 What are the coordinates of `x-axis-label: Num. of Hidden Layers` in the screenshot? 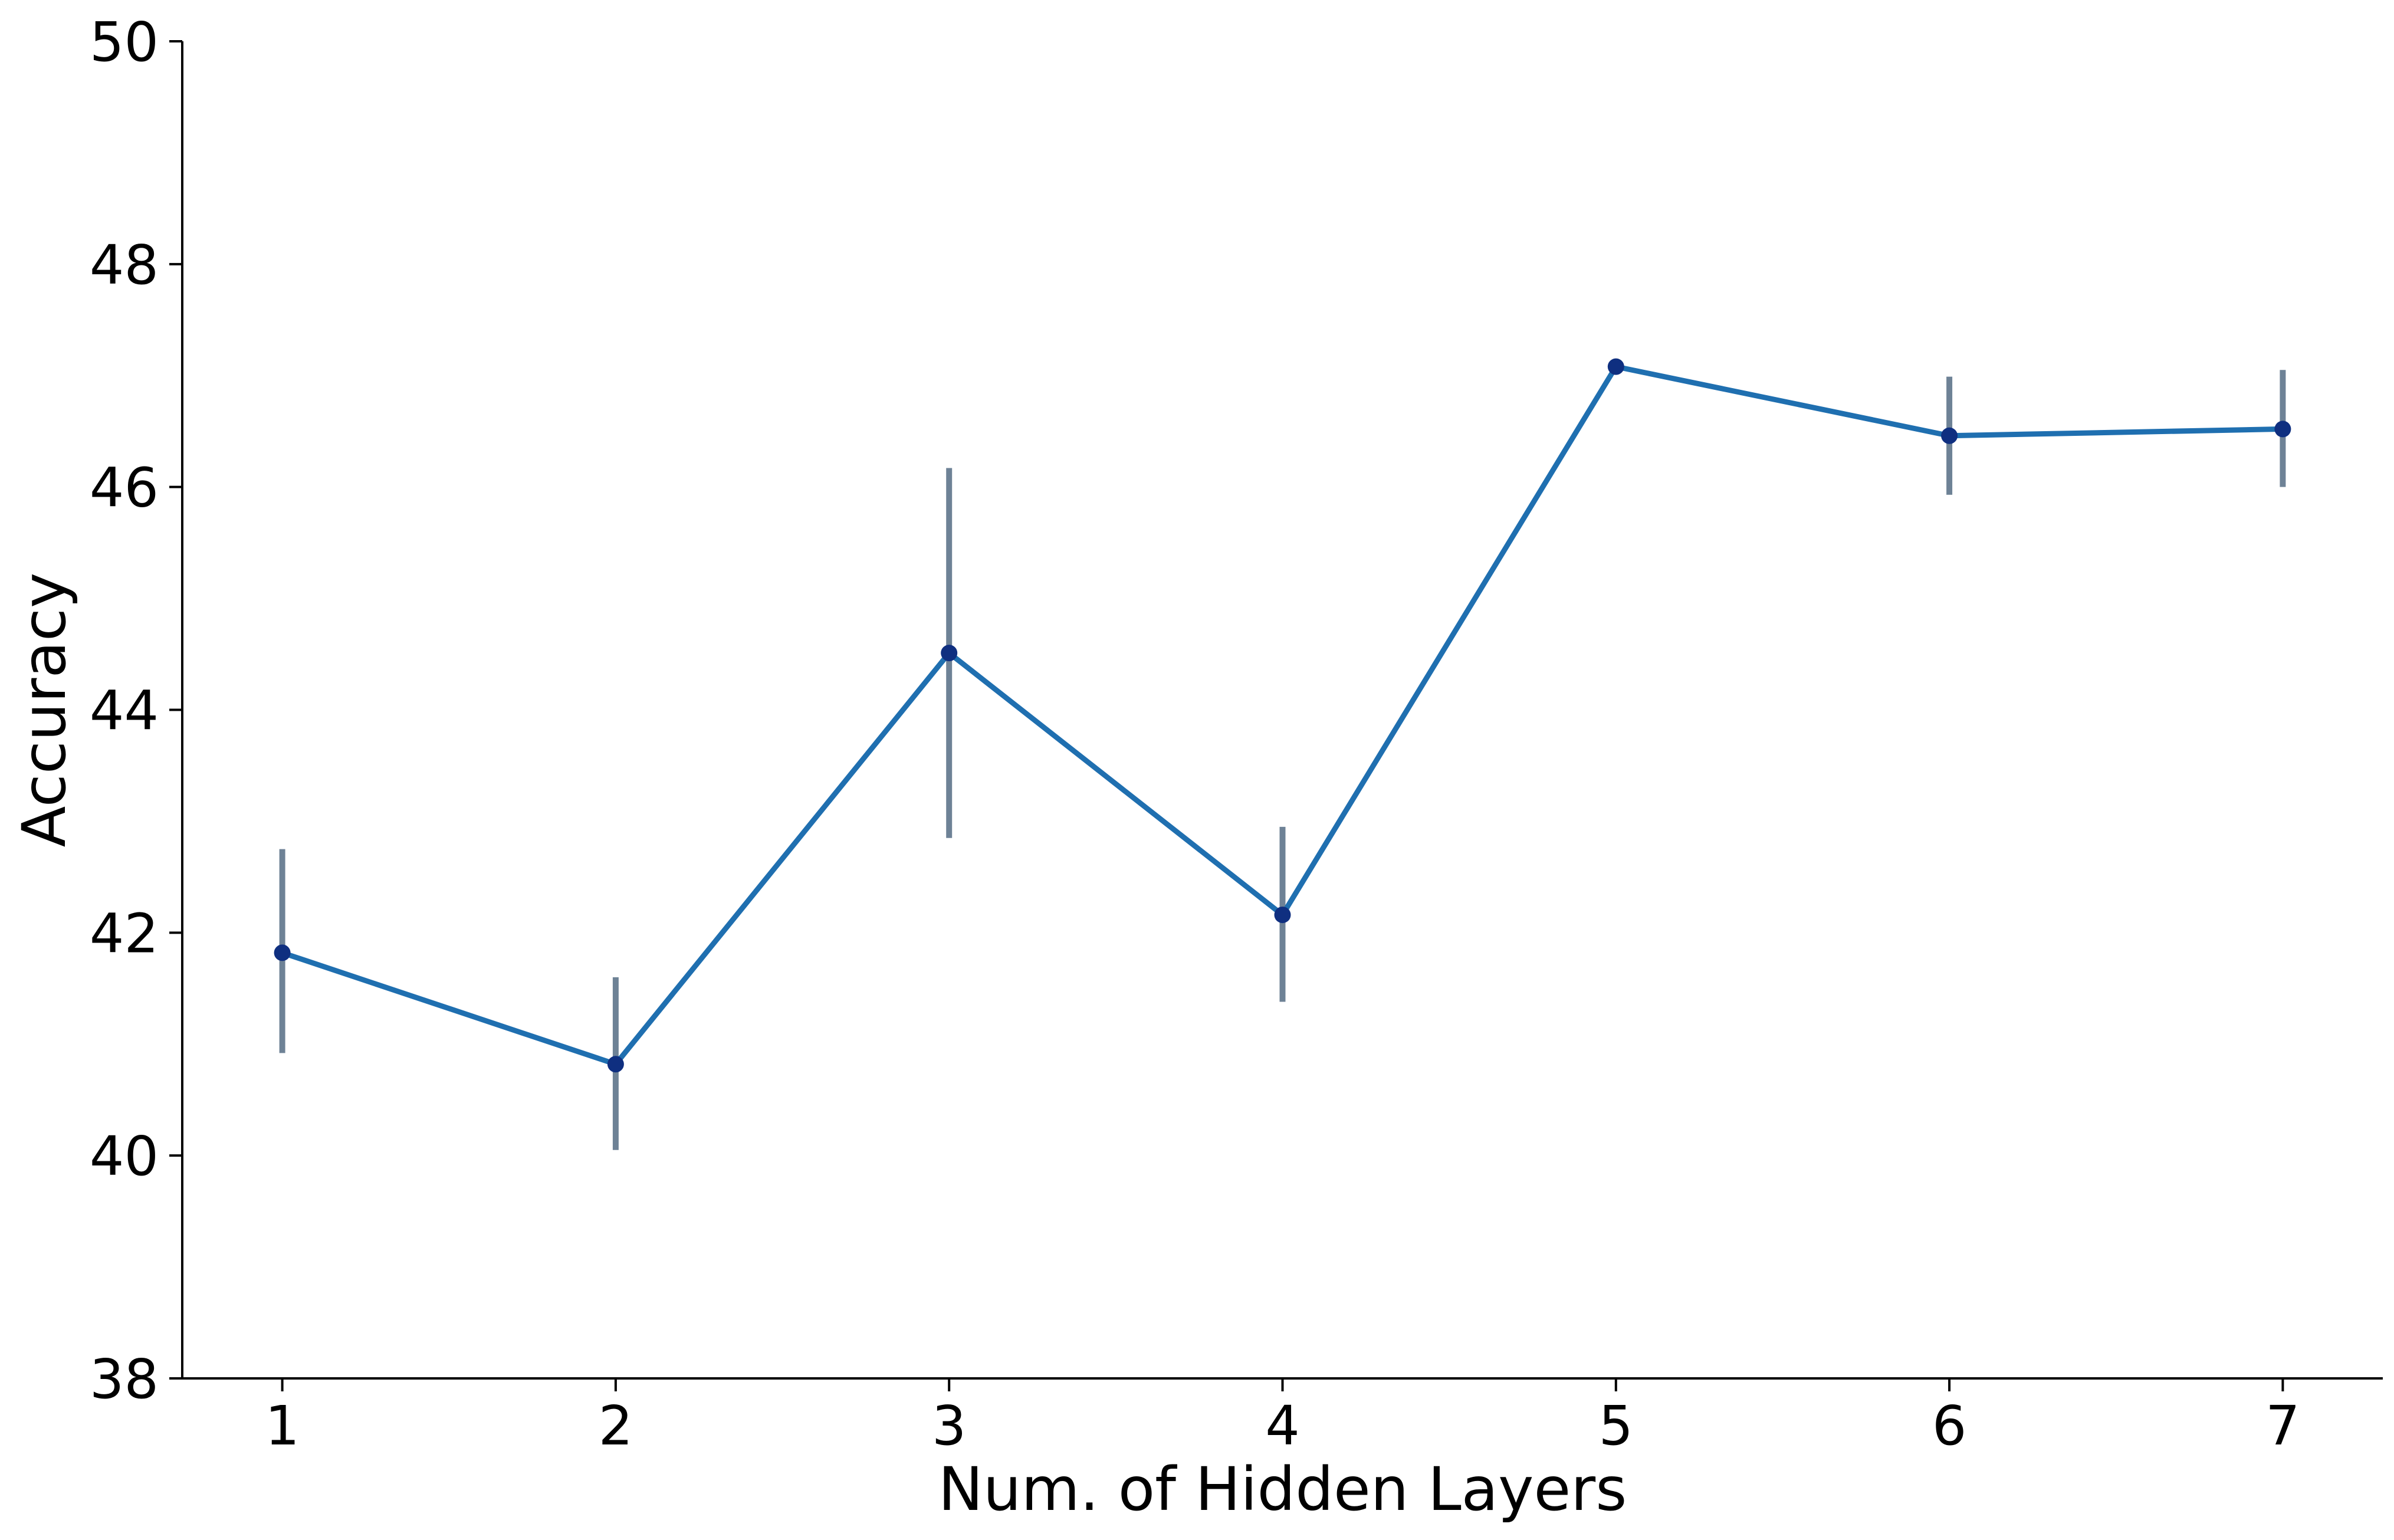 It's located at (1283, 1489).